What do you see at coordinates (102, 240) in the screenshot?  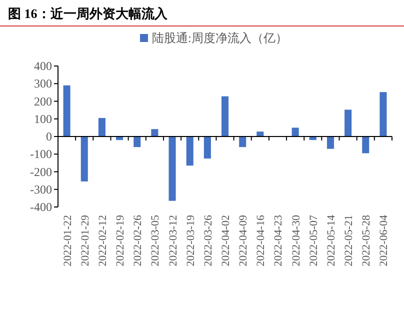 I see `x-tick-label: 2022-02-12` at bounding box center [102, 240].